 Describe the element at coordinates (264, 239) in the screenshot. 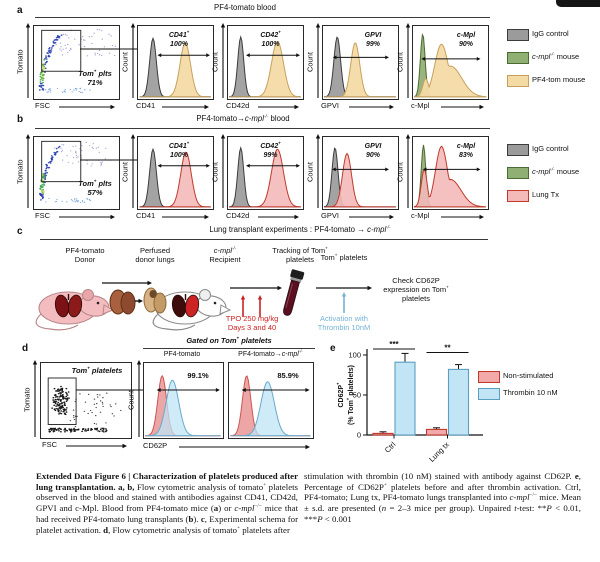

I see `panel-c-rule` at that location.